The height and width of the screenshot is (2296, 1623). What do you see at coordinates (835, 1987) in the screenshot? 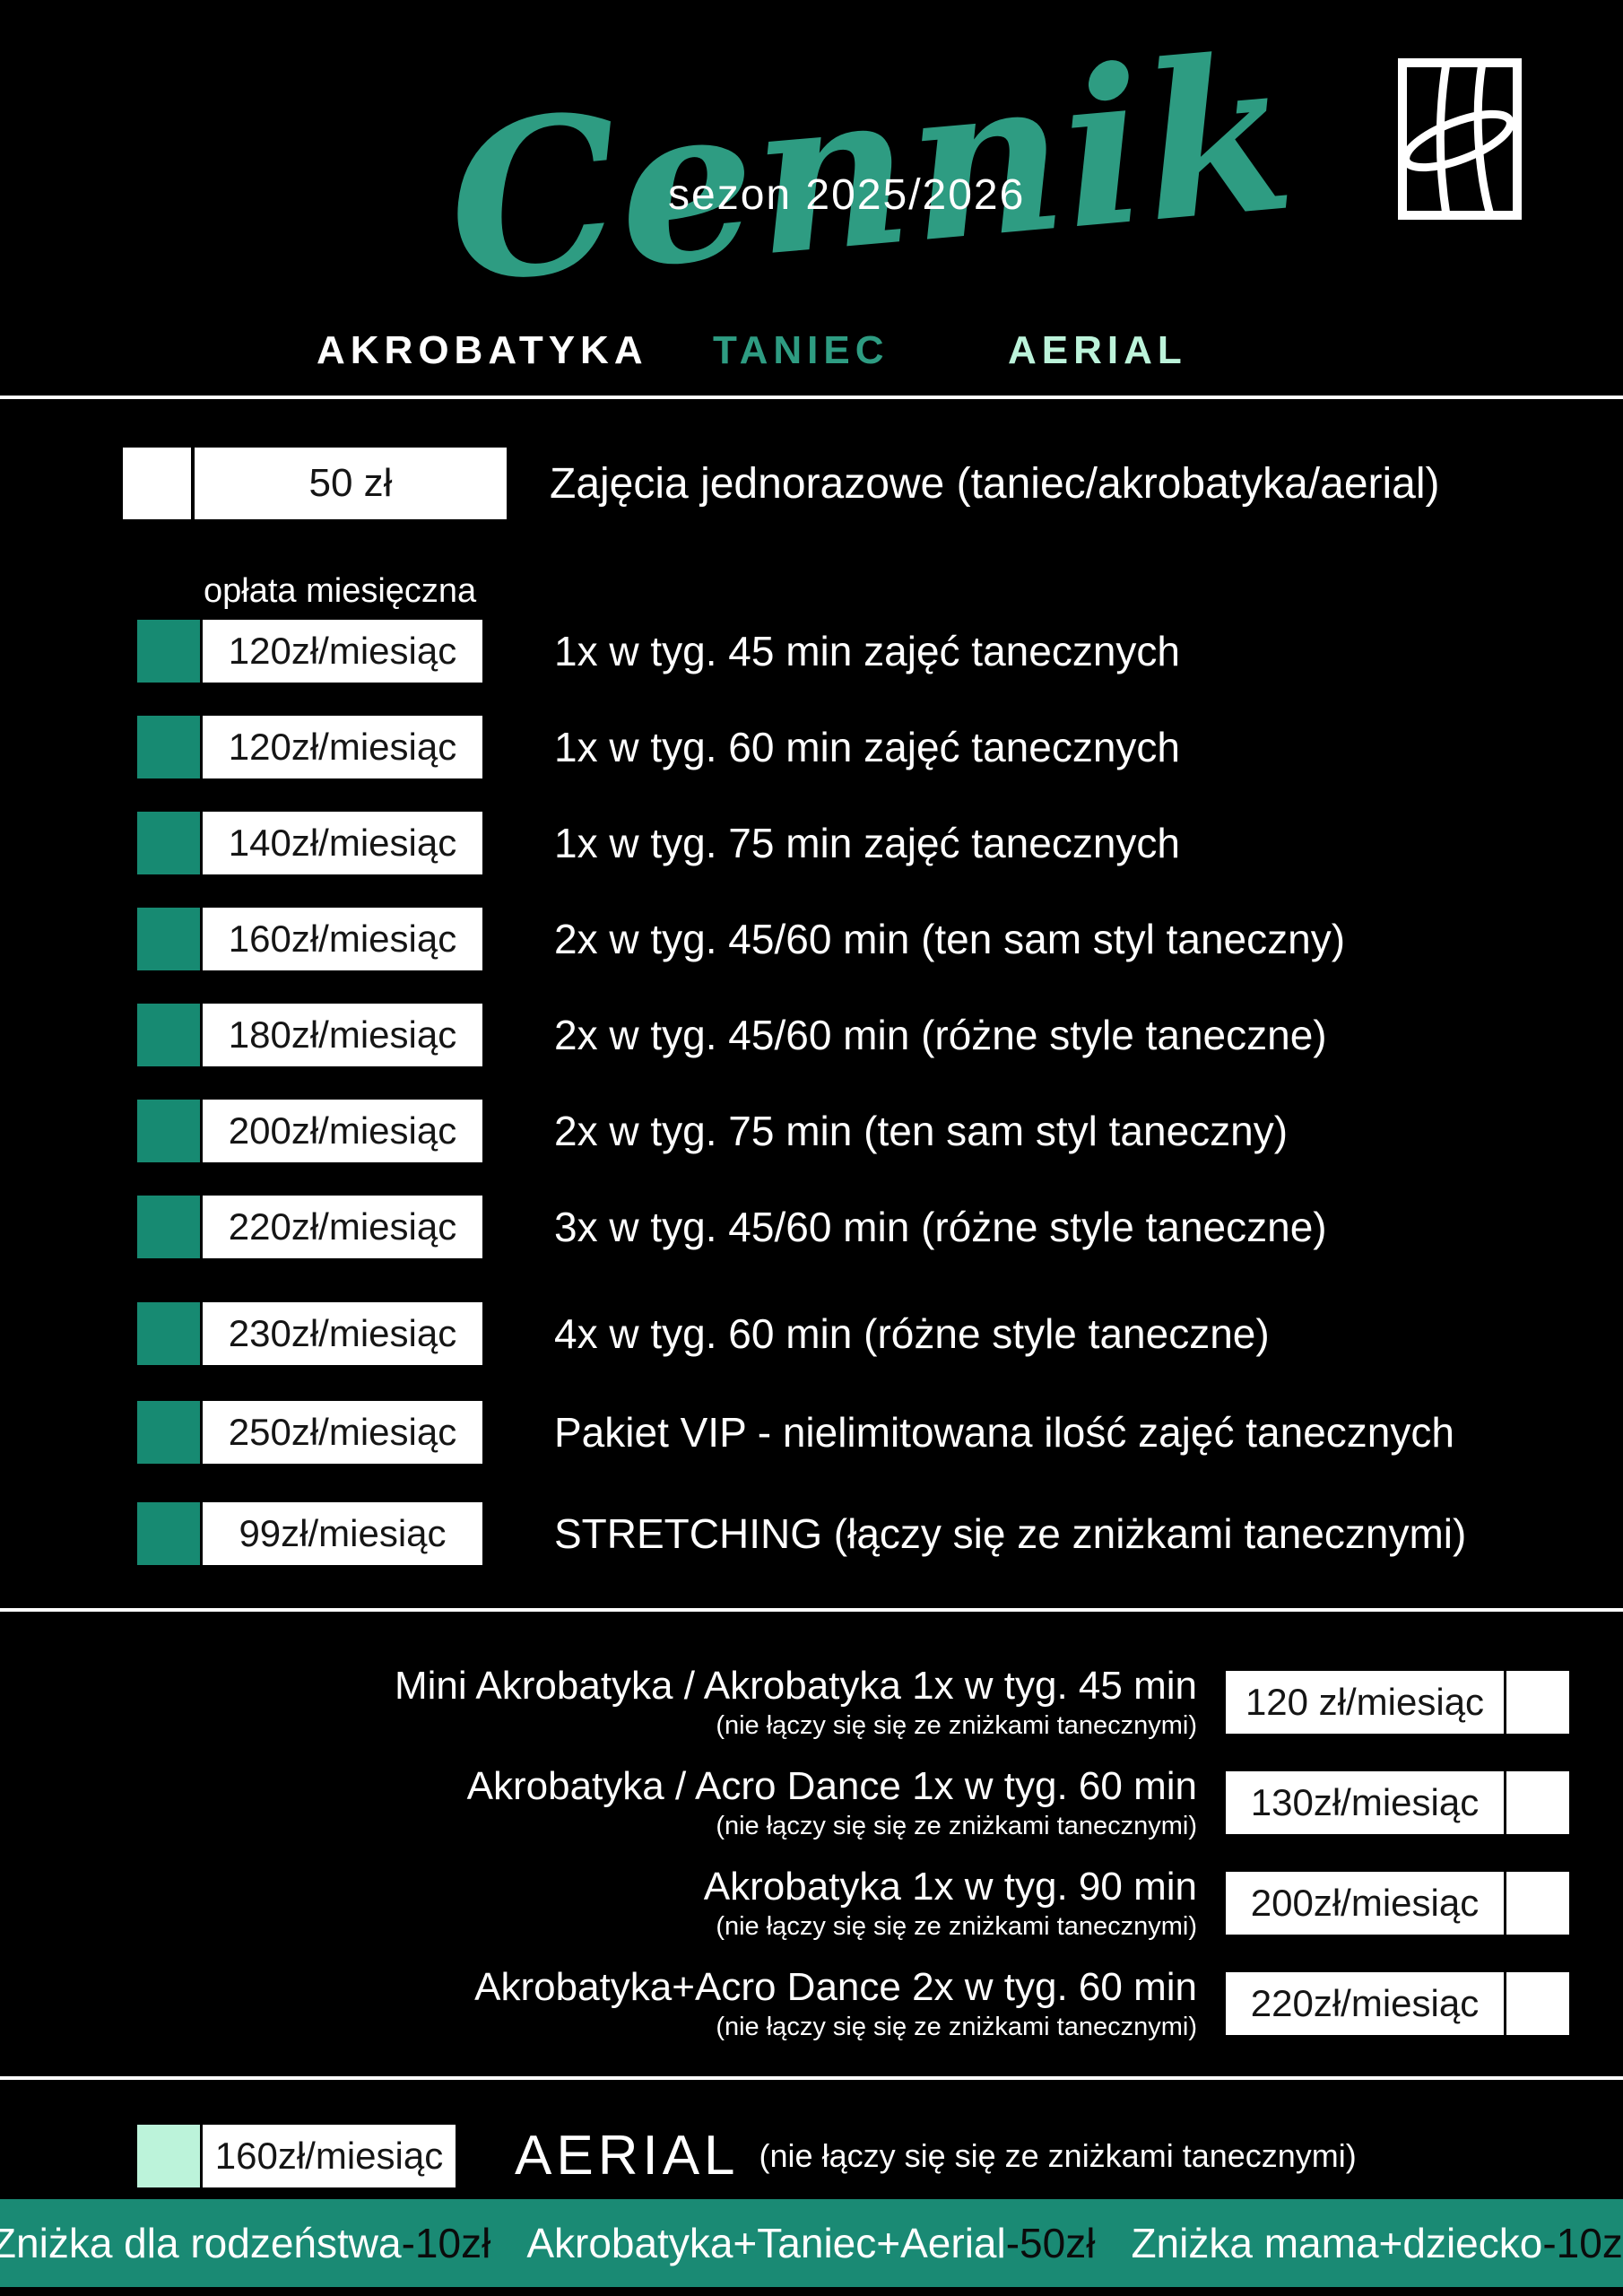
I see `acro-plan-title: Akrobatyka+Acro Dance 2x w tyg. 60 min` at bounding box center [835, 1987].